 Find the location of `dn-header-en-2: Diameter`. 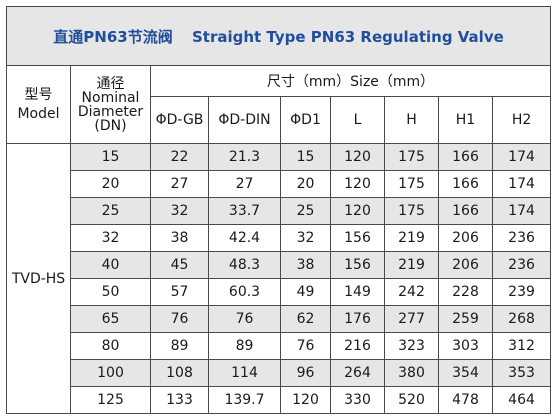

dn-header-en-2: Diameter is located at coordinates (110, 111).